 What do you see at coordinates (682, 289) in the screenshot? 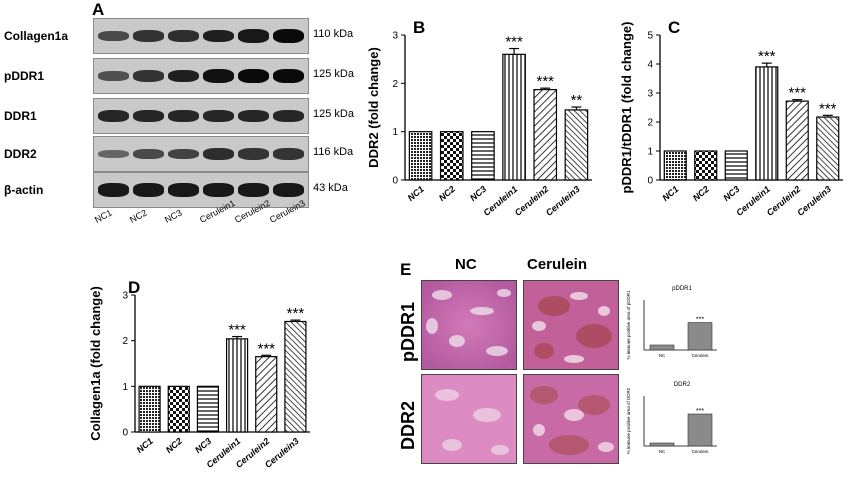
I see `mini-title: pDDR1` at bounding box center [682, 289].